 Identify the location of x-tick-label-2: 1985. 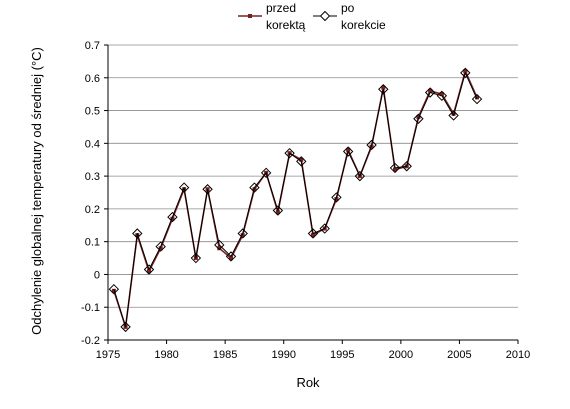
(225, 355).